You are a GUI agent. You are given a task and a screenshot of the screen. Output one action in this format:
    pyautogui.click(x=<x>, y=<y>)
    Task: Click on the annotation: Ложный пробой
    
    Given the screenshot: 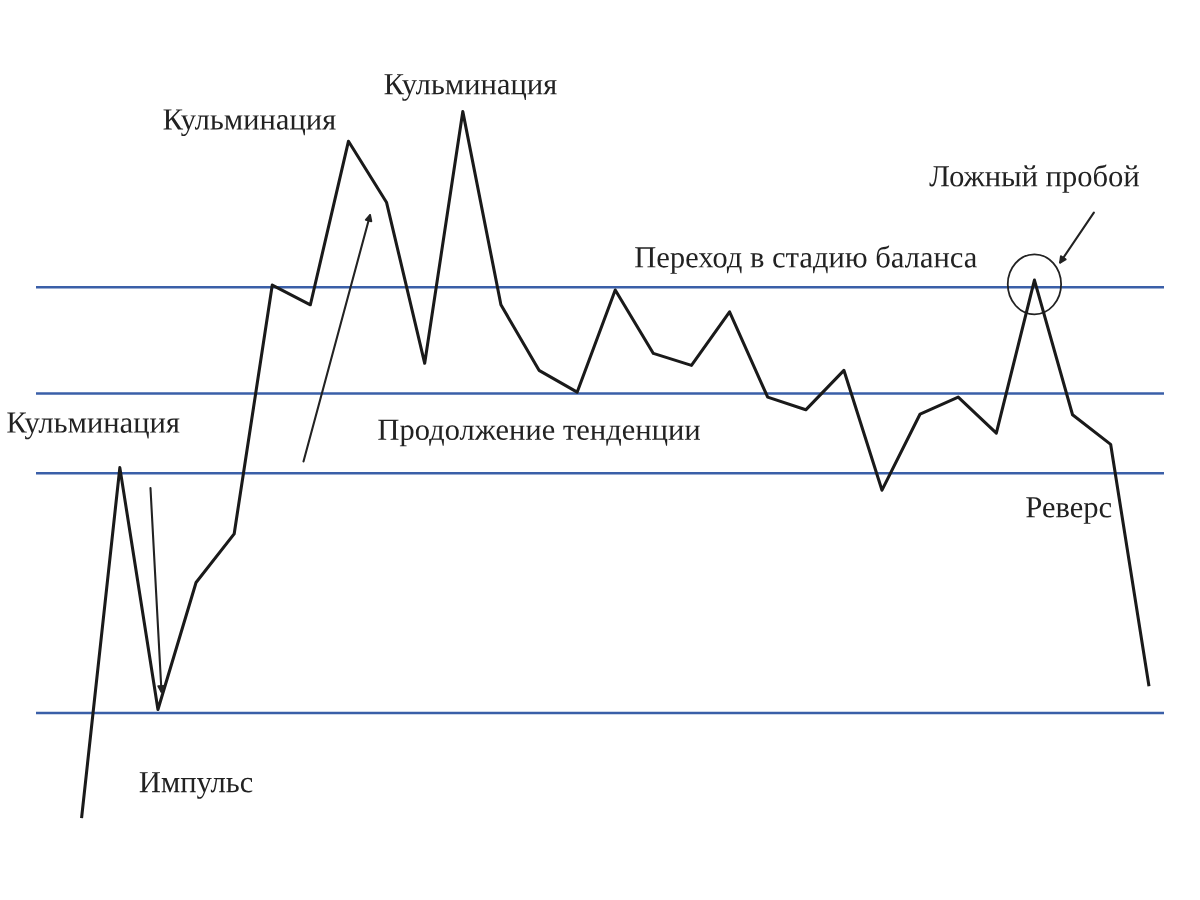 What is the action you would take?
    pyautogui.click(x=1034, y=178)
    